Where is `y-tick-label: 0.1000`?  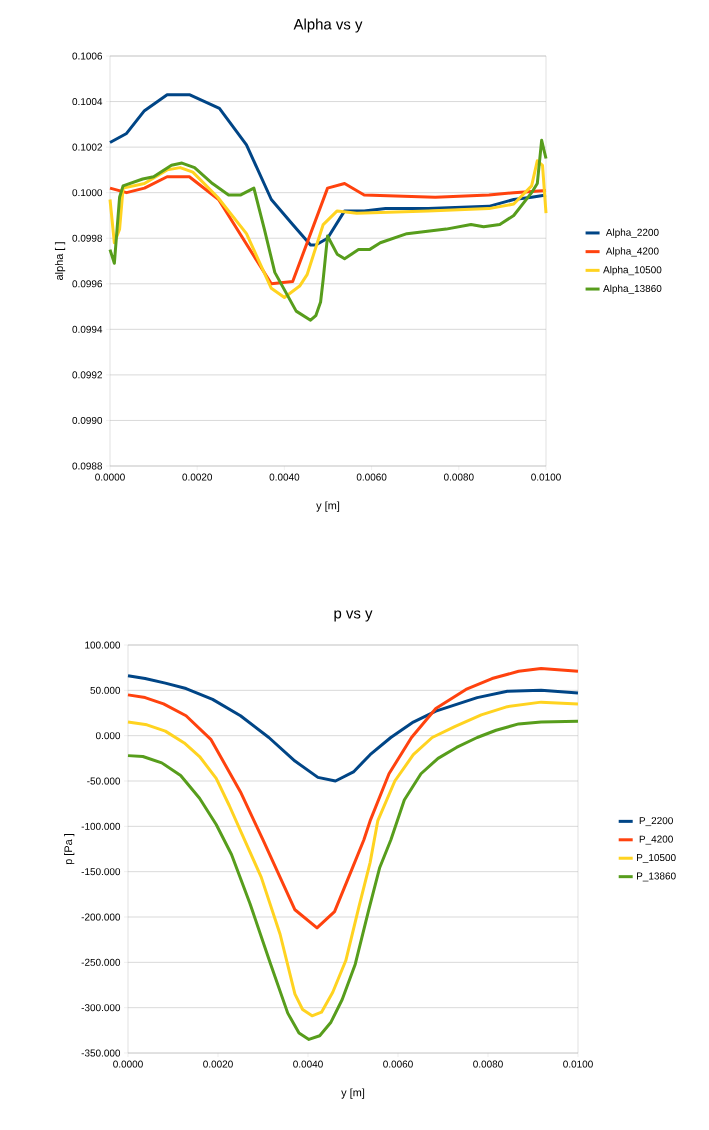
y-tick-label: 0.1000 is located at coordinates (87, 193).